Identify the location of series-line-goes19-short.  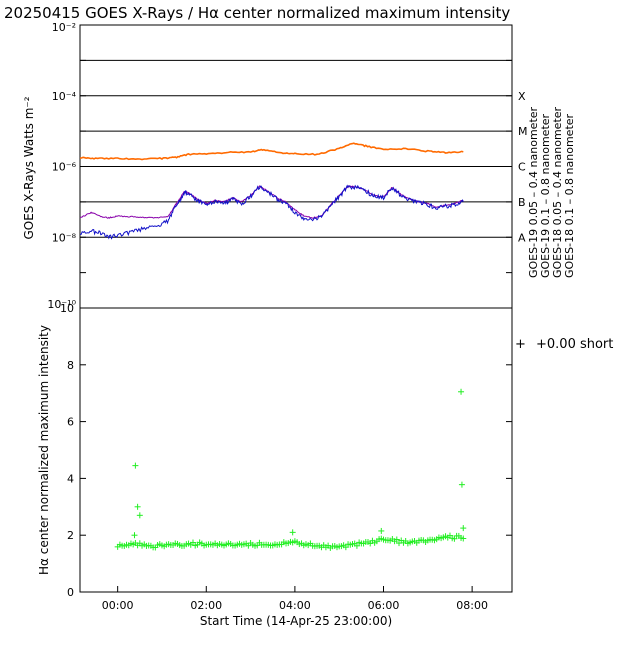
(272, 212).